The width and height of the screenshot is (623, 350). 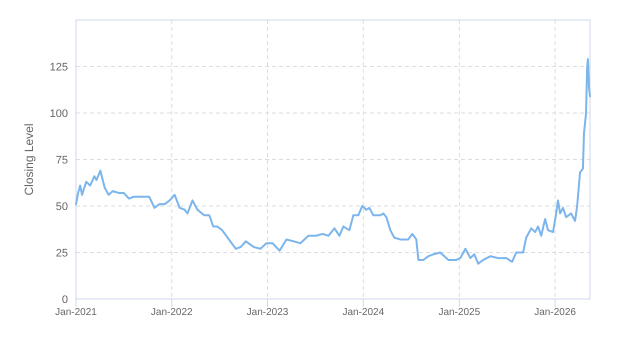 I want to click on x-tick-label: Jan-2026, so click(x=555, y=312).